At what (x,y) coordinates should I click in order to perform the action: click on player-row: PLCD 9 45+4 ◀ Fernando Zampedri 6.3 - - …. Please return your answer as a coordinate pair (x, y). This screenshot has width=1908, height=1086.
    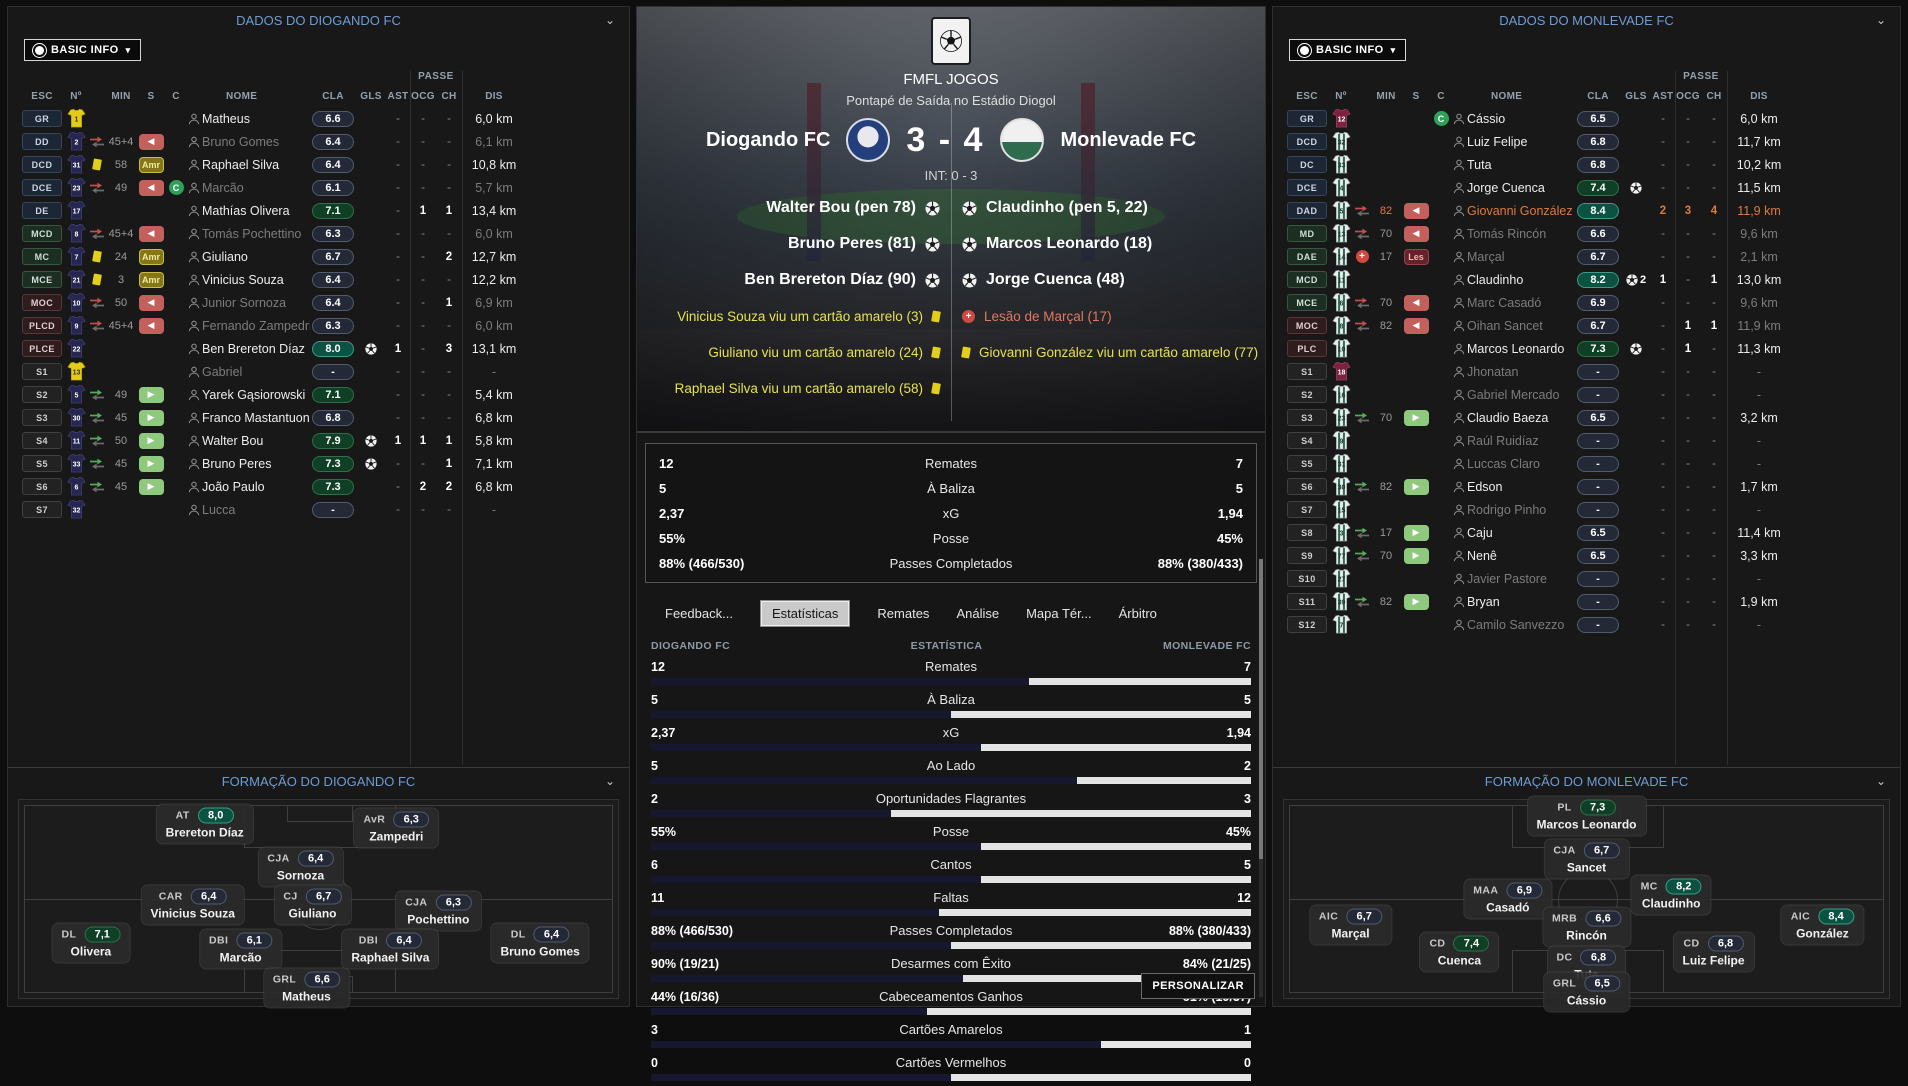
    Looking at the image, I should click on (273, 325).